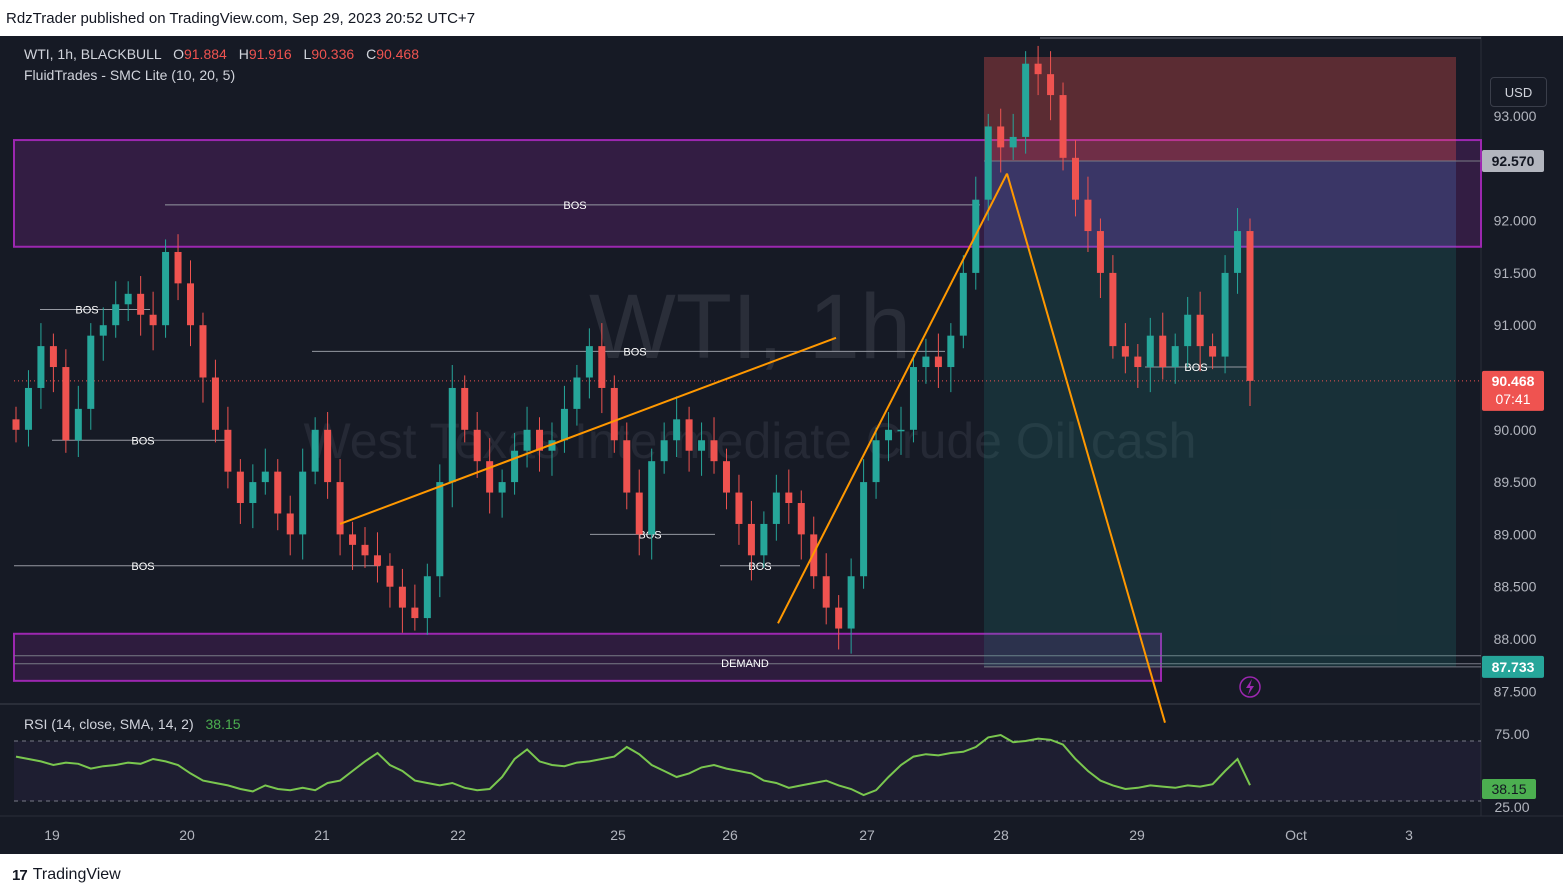  What do you see at coordinates (1513, 381) in the screenshot?
I see `last-price-label: 90.468` at bounding box center [1513, 381].